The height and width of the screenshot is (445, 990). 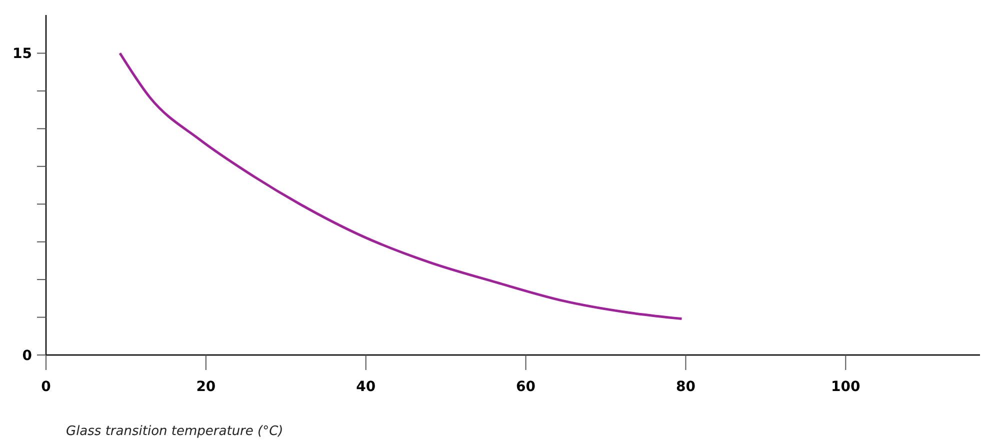 What do you see at coordinates (366, 387) in the screenshot?
I see `x-tick-label: 40` at bounding box center [366, 387].